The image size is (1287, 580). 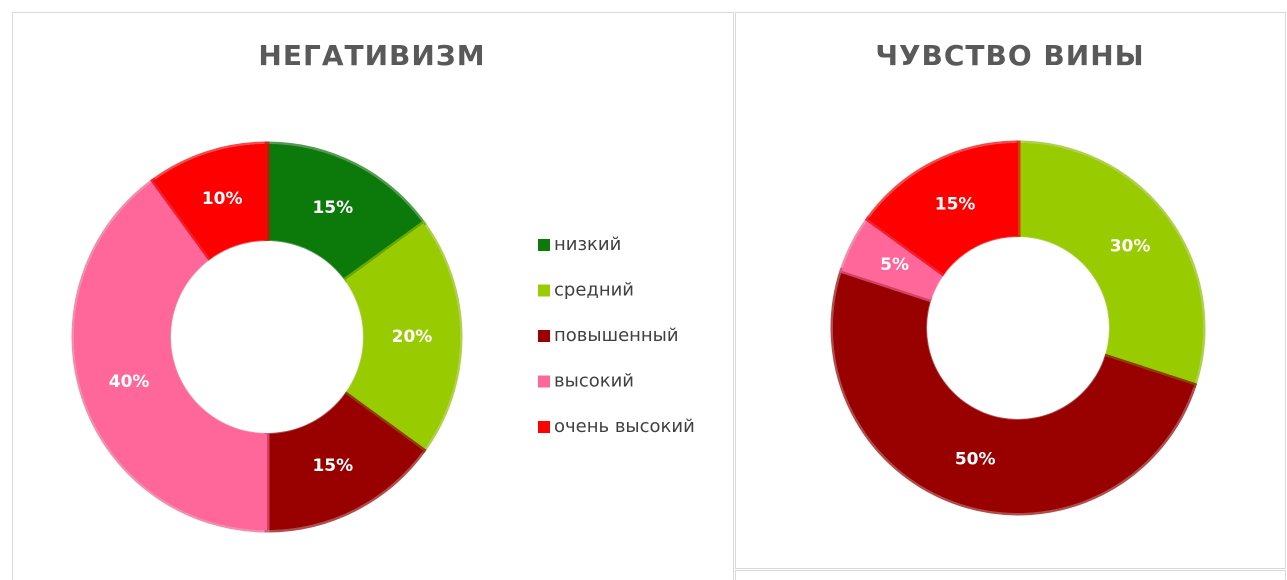 What do you see at coordinates (1010, 575) in the screenshot?
I see `panel-below` at bounding box center [1010, 575].